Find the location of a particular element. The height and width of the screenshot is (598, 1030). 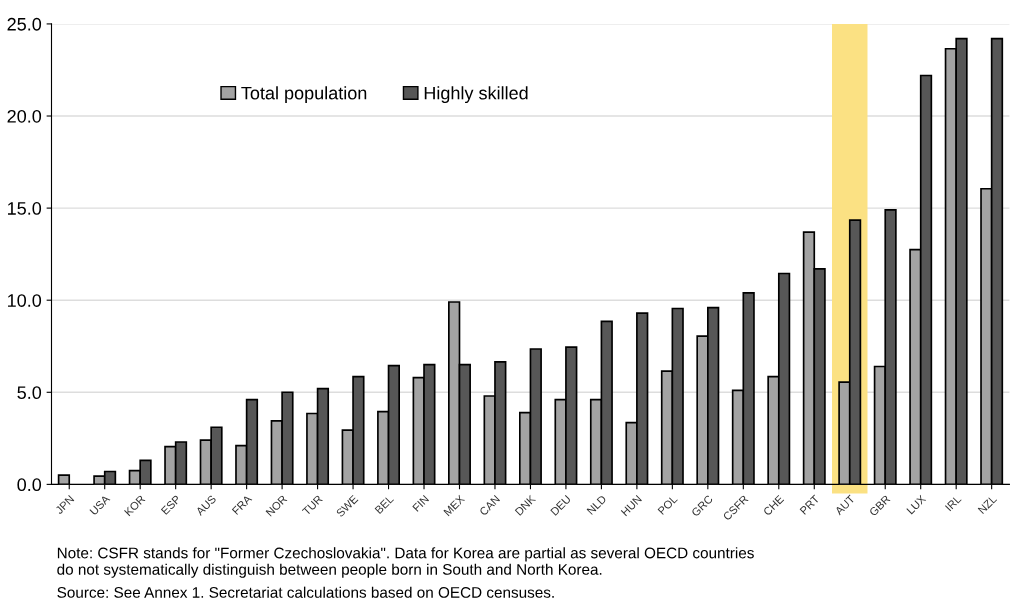

legend-label: Highly skilled is located at coordinates (476, 95).